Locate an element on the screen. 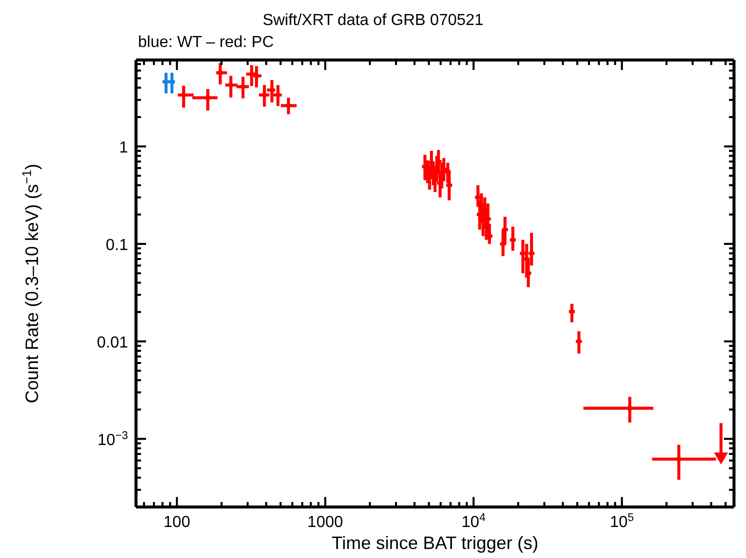 This screenshot has width=746, height=558. y-tick-label: 1 is located at coordinates (123, 147).